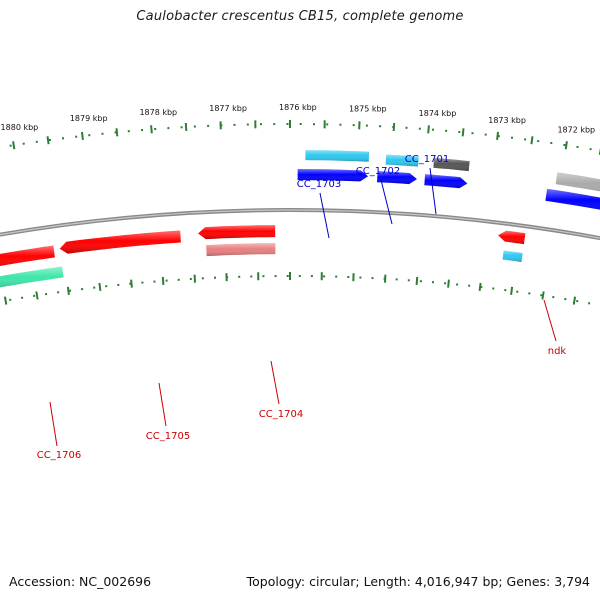 This screenshot has width=600, height=600. What do you see at coordinates (507, 120) in the screenshot?
I see `scale-label: 1873 kbp` at bounding box center [507, 120].